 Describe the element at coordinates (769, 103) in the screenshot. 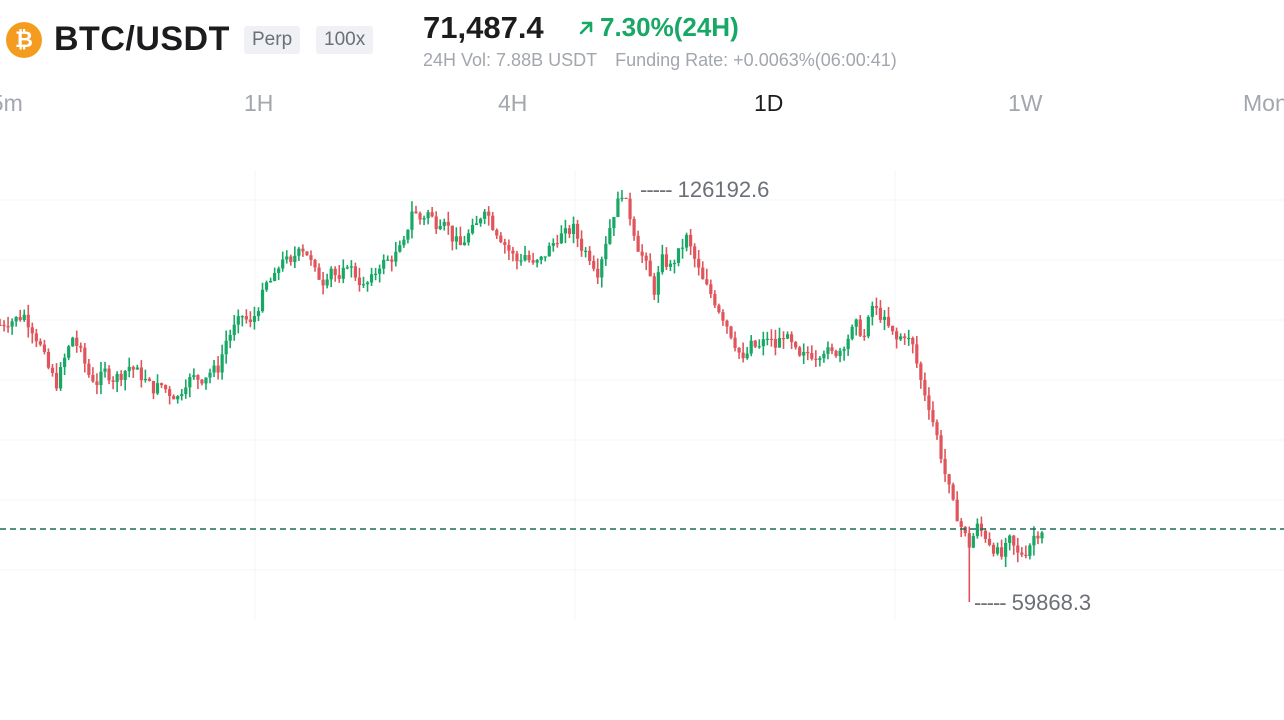

I see `tab-1d: 1D` at that location.